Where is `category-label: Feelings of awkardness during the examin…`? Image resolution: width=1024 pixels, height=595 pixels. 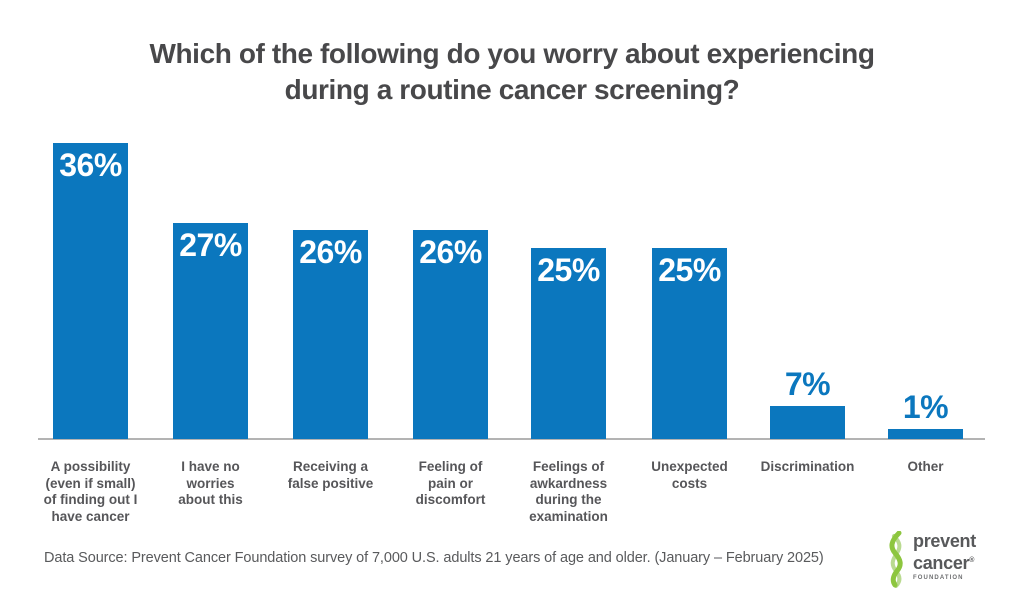 category-label: Feelings of awkardness during the examin… is located at coordinates (568, 491).